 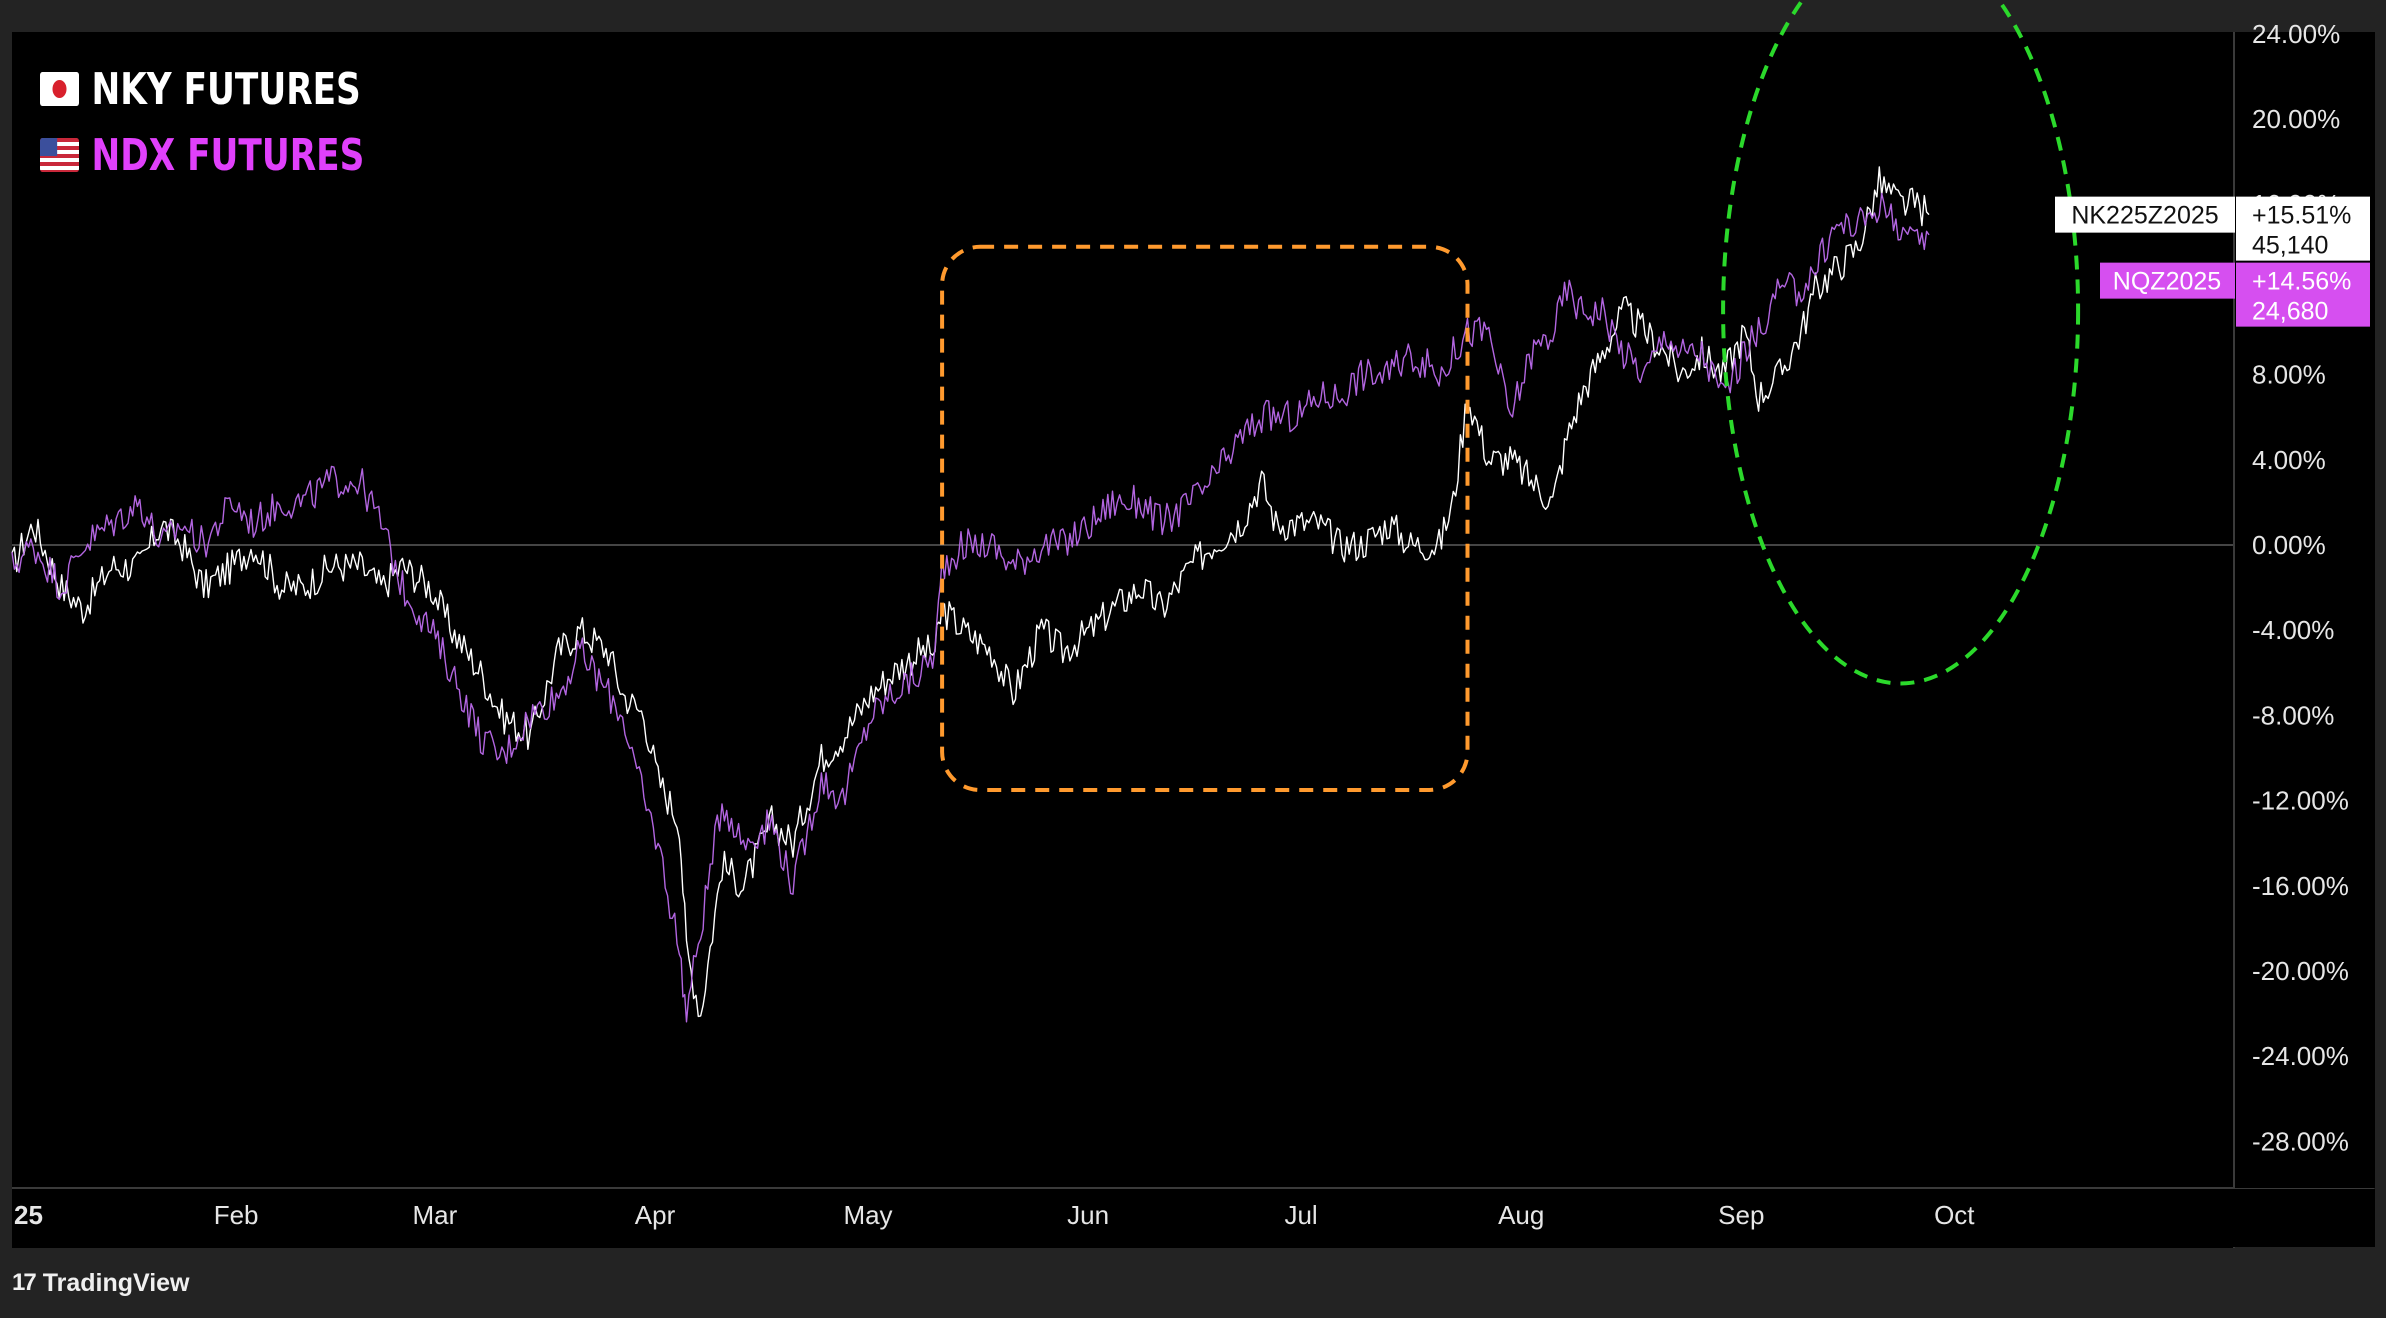 What do you see at coordinates (435, 1215) in the screenshot?
I see `x-tick-label: Mar` at bounding box center [435, 1215].